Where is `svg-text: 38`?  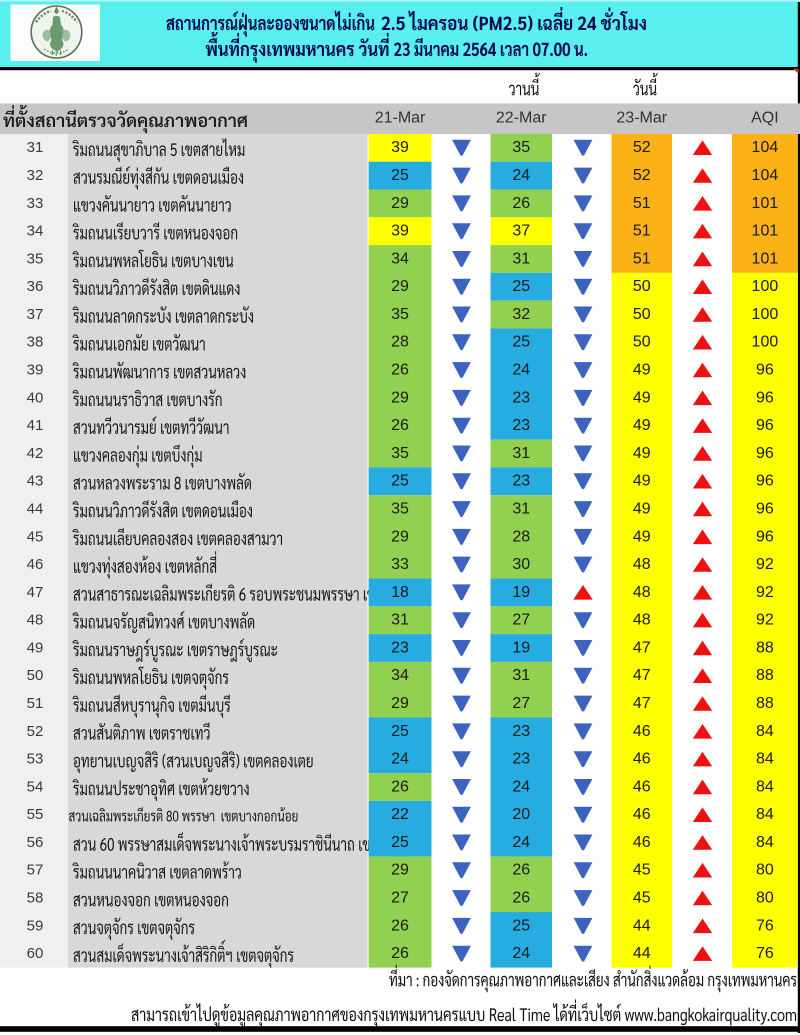
svg-text: 38 is located at coordinates (35, 342).